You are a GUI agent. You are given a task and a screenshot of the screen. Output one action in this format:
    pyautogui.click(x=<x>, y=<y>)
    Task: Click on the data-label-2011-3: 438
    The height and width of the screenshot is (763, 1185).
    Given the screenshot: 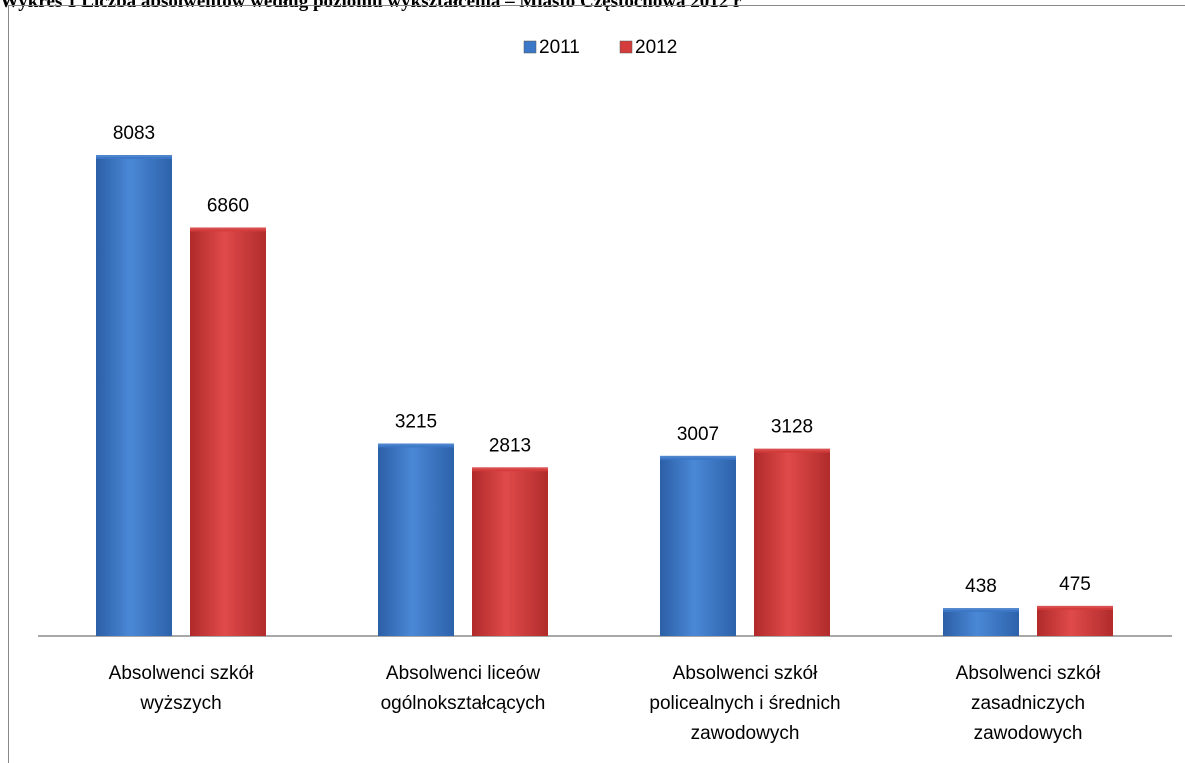 What is the action you would take?
    pyautogui.click(x=981, y=586)
    